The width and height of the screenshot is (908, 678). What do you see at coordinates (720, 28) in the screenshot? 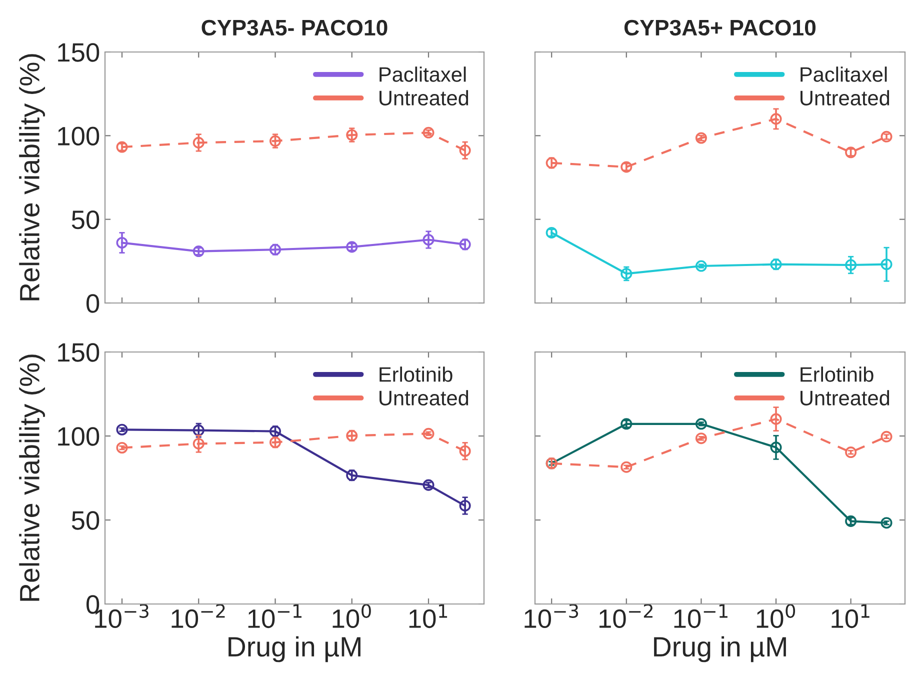
I see `chart-title: CYP3A5+ PACO10` at bounding box center [720, 28].